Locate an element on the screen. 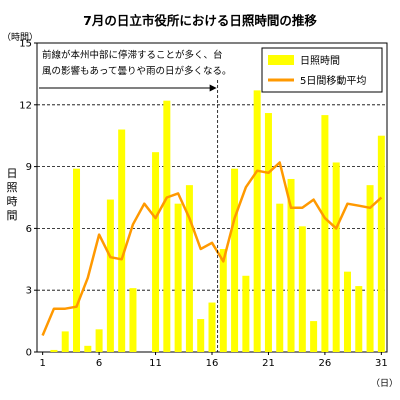 The height and width of the screenshot is (400, 400). y-axis-title: 日照時間 is located at coordinates (12, 194).